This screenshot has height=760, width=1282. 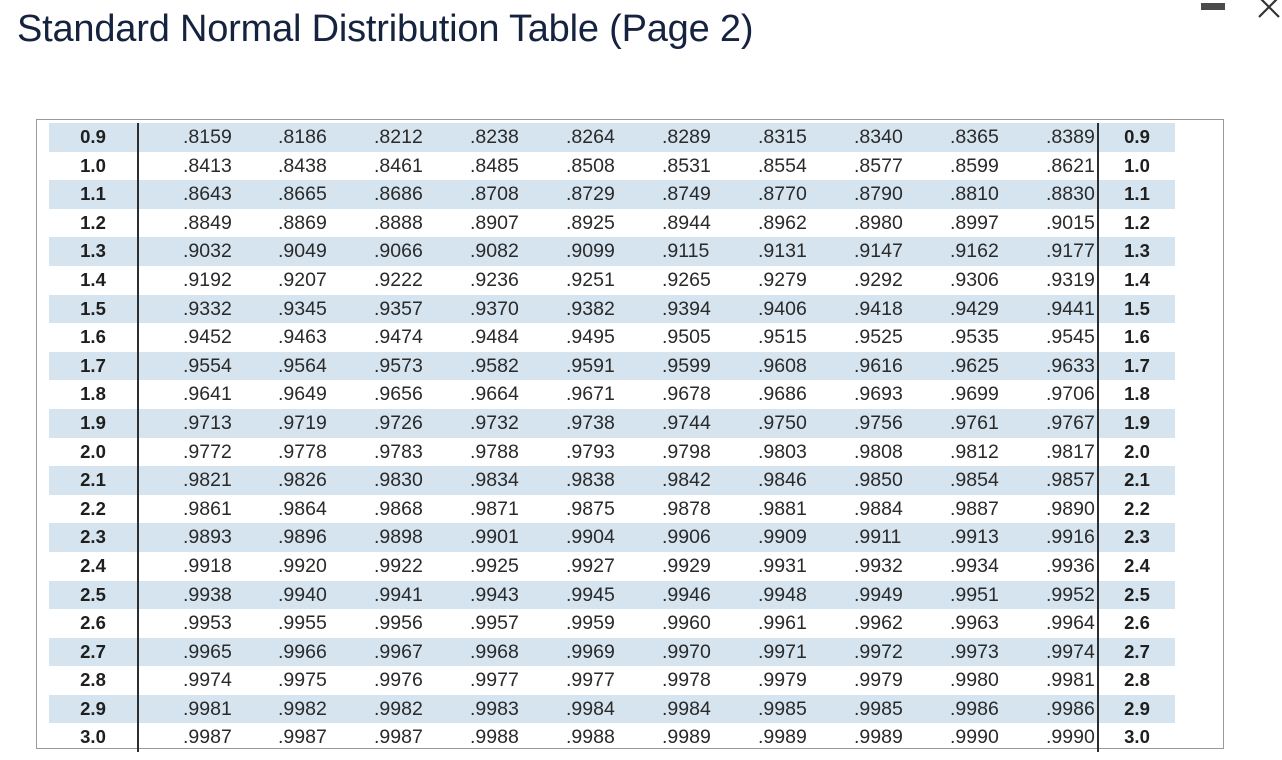 I want to click on probability-cell: .8289, so click(x=666, y=137).